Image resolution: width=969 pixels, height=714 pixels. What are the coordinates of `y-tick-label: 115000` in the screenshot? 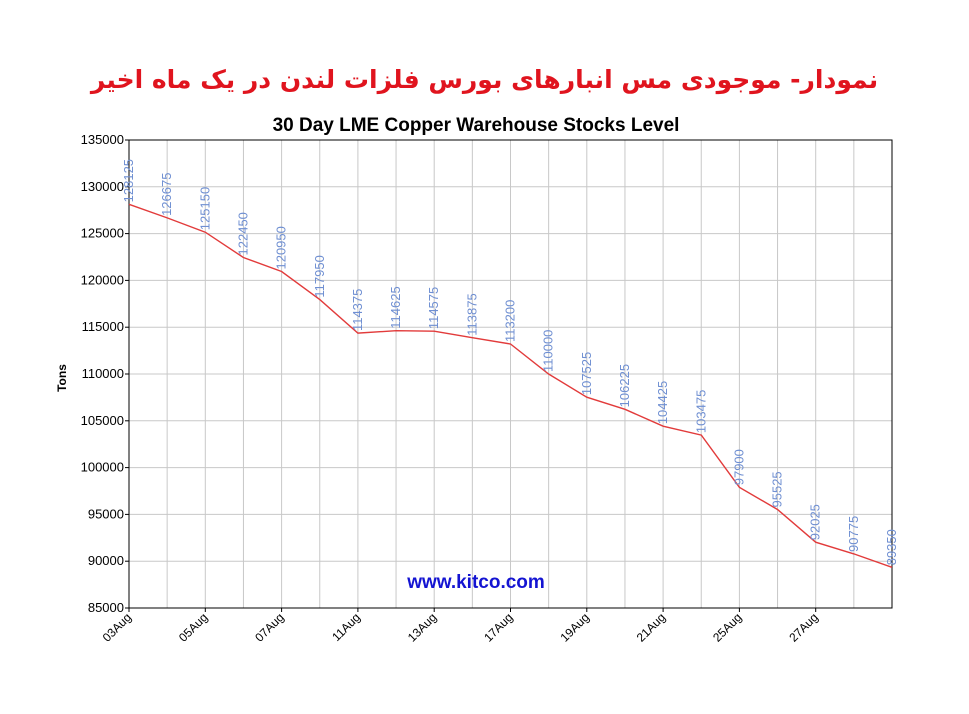 It's located at (103, 326).